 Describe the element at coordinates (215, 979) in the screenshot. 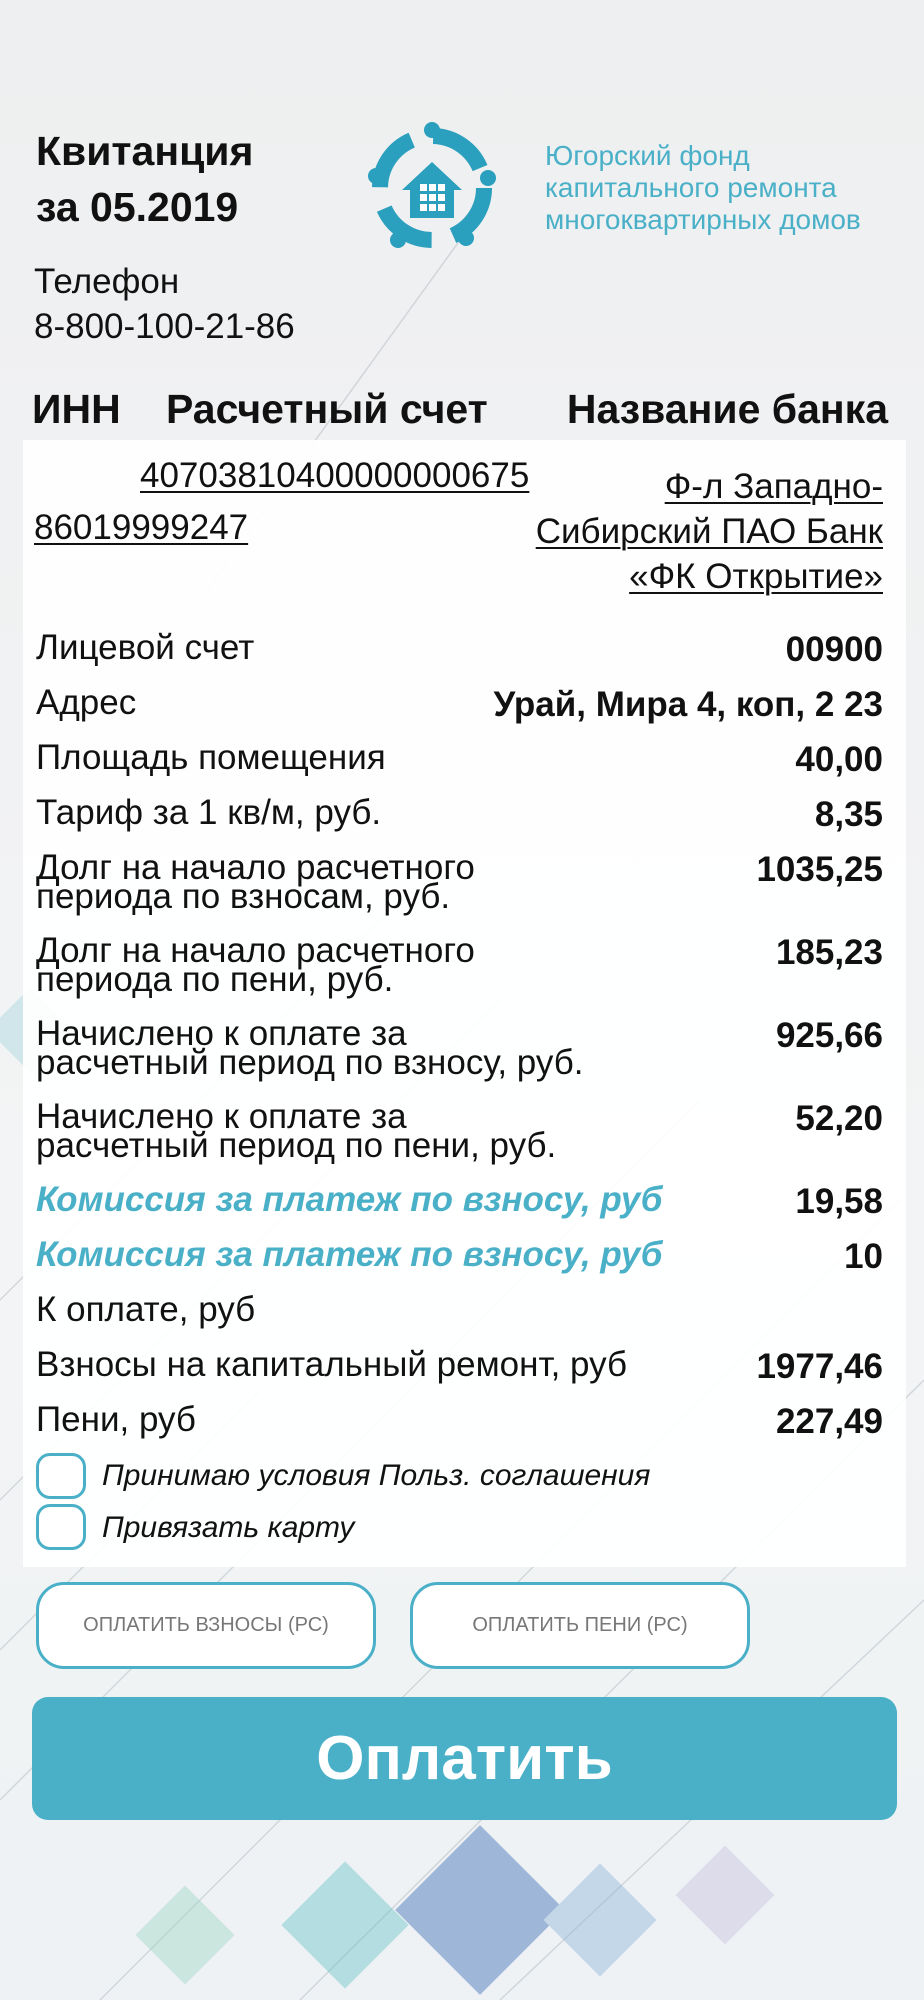

I see `row-label: периода по пени, руб.` at that location.